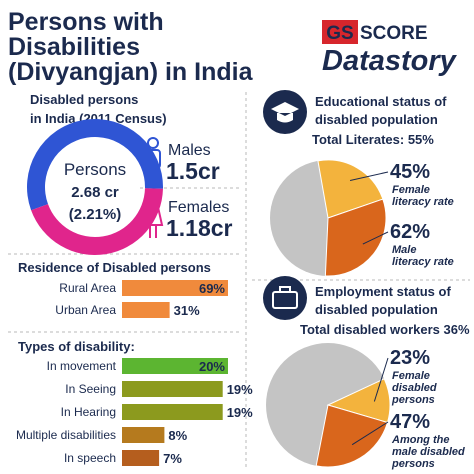  What do you see at coordinates (410, 358) in the screenshot?
I see `pie-value: 23%` at bounding box center [410, 358].